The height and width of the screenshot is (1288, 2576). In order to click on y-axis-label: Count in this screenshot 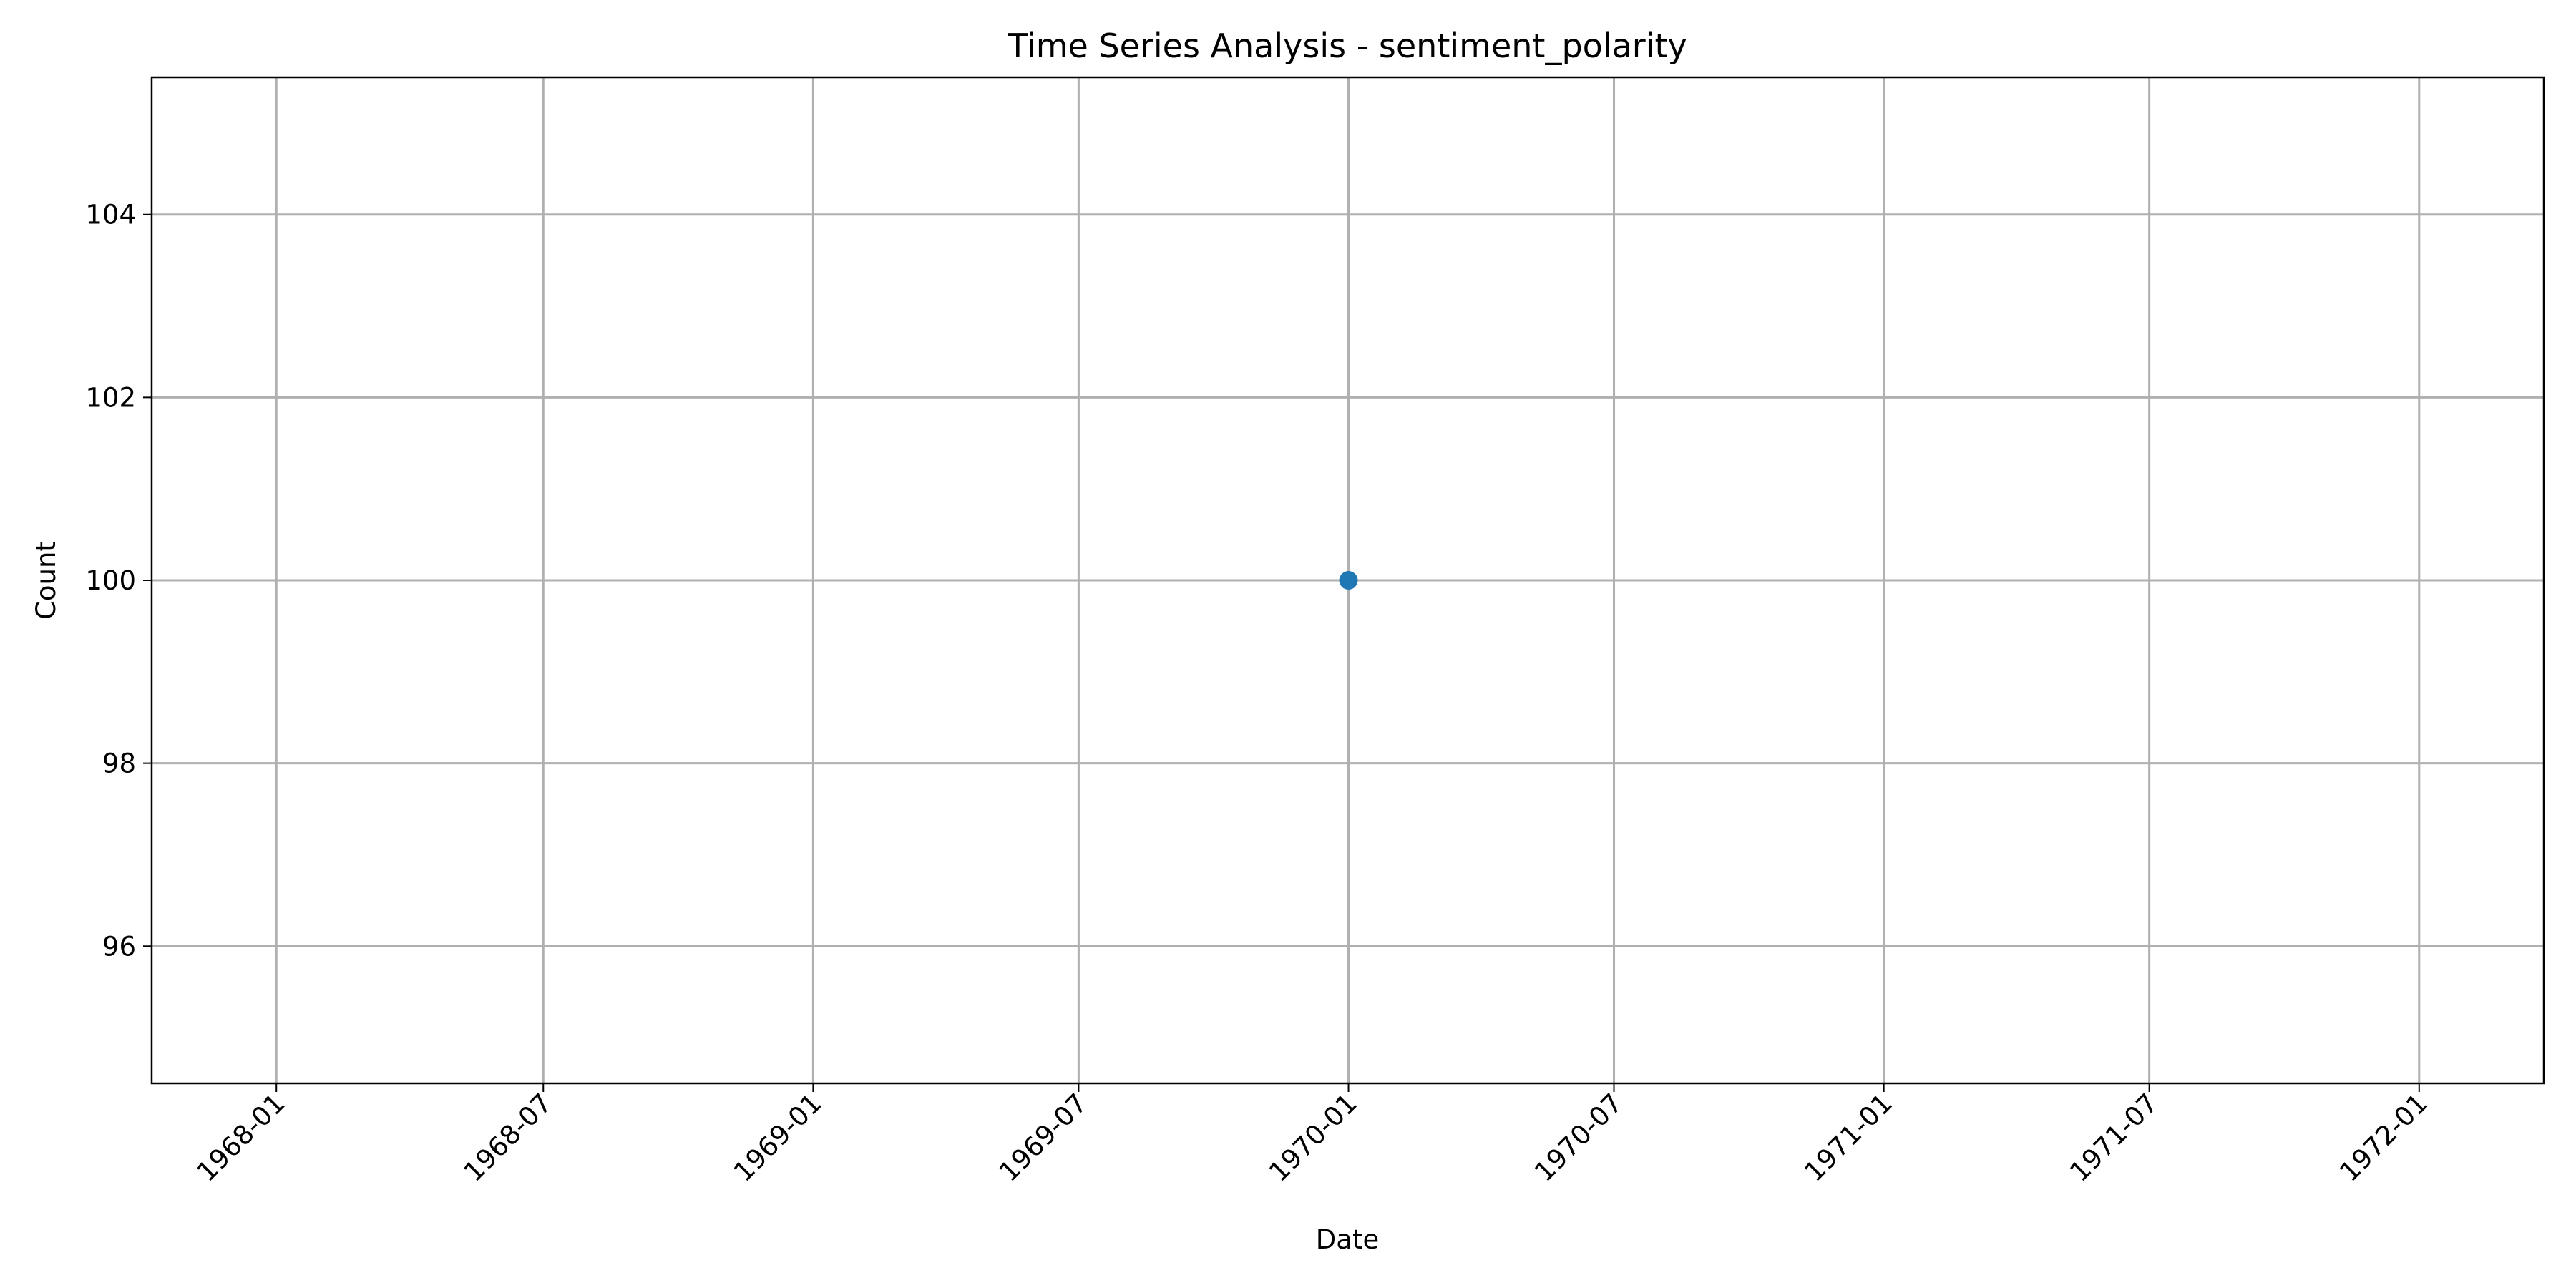, I will do `click(46, 580)`.